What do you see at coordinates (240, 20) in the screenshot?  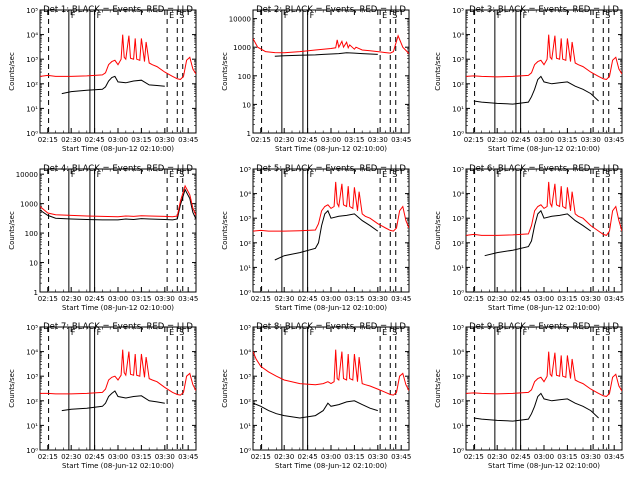 I see `y-tick-label: 10000` at bounding box center [240, 20].